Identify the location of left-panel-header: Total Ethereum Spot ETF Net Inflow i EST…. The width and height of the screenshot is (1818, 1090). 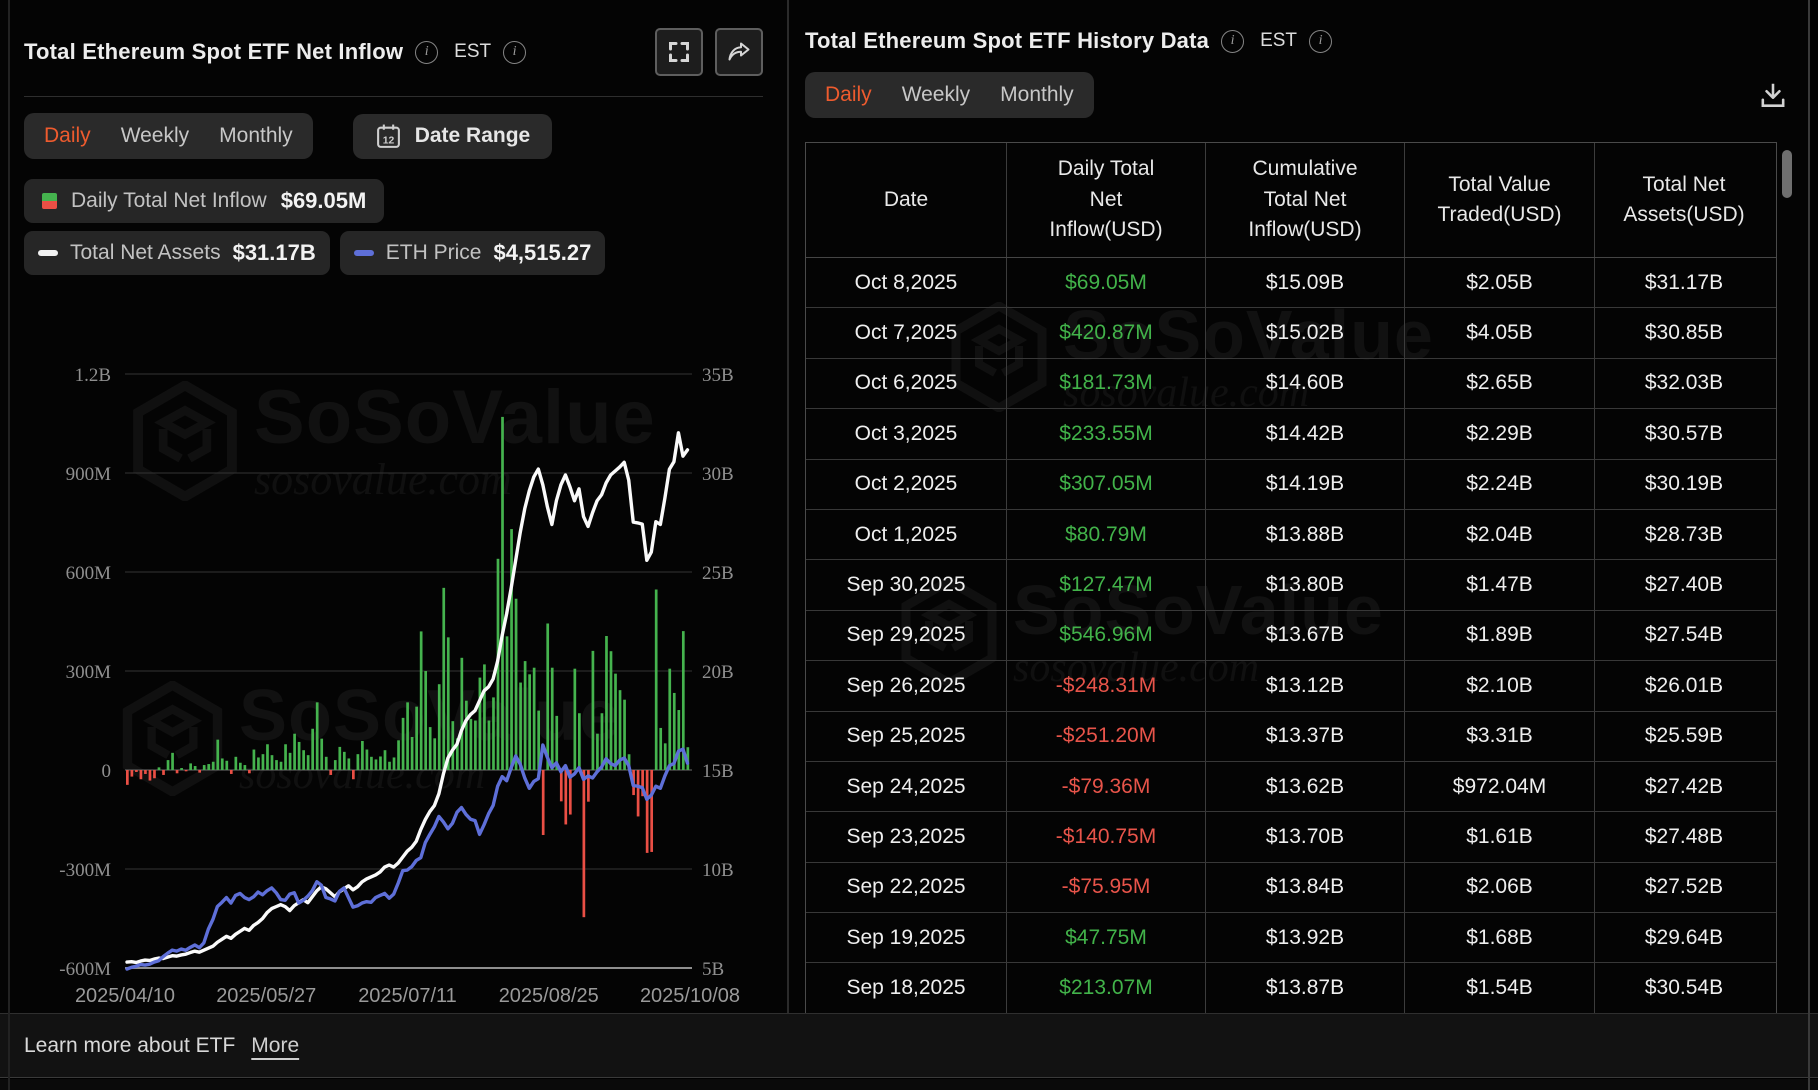
(393, 38).